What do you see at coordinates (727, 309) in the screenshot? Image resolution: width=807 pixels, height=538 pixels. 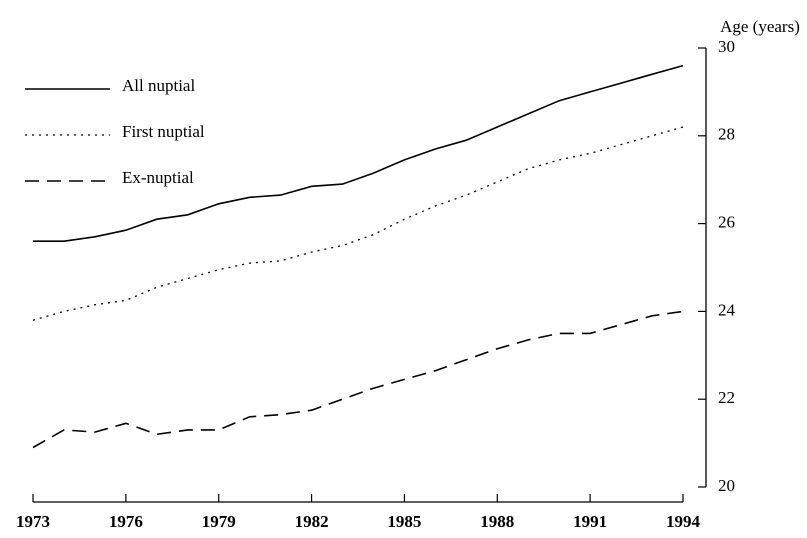 I see `y-tick-label: 24` at bounding box center [727, 309].